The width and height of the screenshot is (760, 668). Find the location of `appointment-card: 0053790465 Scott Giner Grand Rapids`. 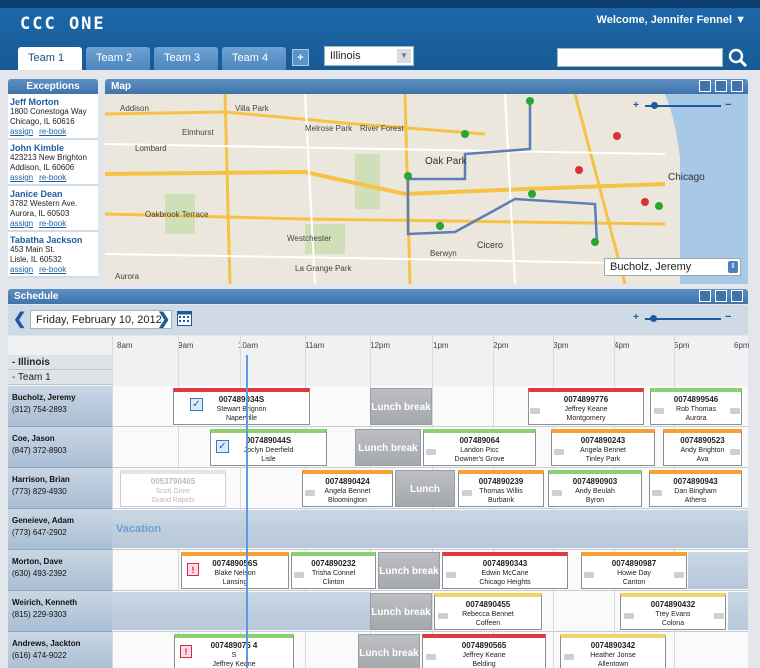

appointment-card: 0053790465 Scott Giner Grand Rapids is located at coordinates (173, 488).